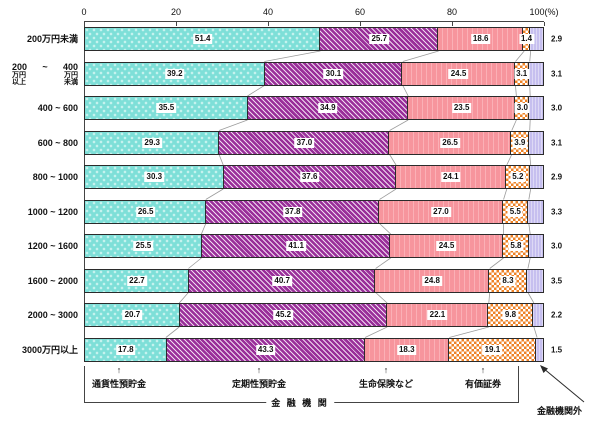  I want to click on category-label-line: 200万円未満, so click(52, 39).